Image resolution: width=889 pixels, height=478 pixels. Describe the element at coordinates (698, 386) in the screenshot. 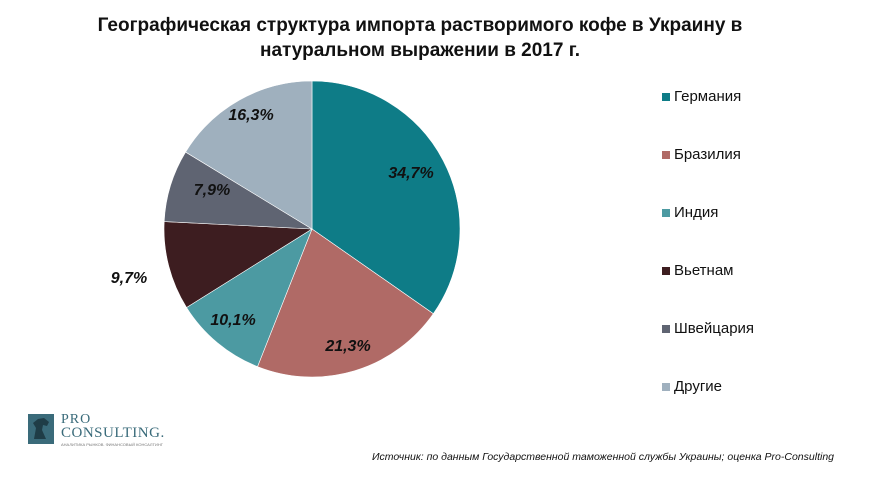

I see `legend-label: Другие` at that location.